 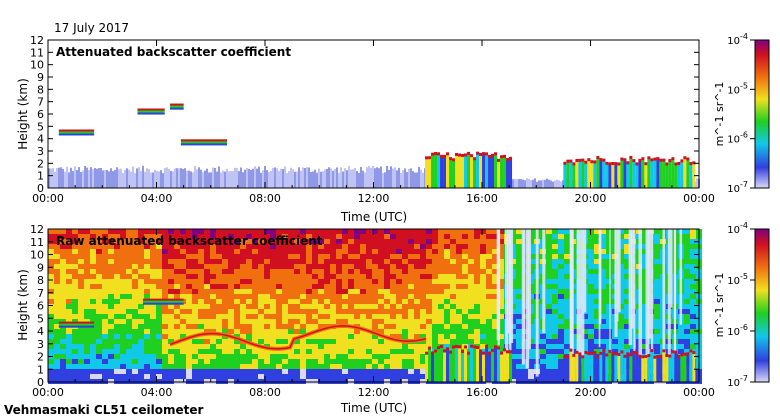 What do you see at coordinates (40, 382) in the screenshot?
I see `y-tick-label: 0` at bounding box center [40, 382].